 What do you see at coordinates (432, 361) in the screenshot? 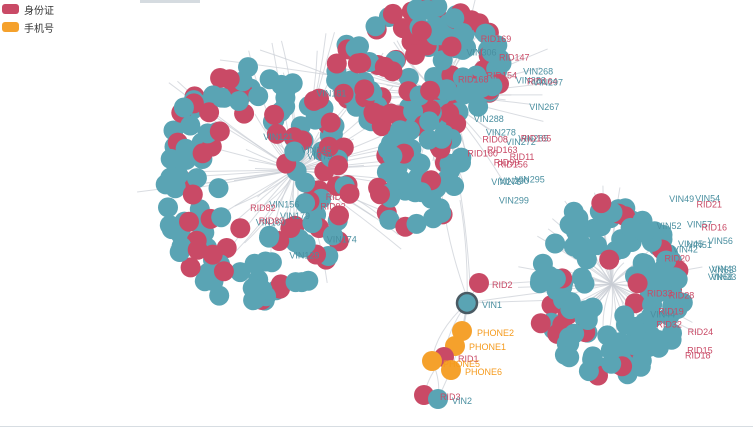
I see `node-phone5` at bounding box center [432, 361].